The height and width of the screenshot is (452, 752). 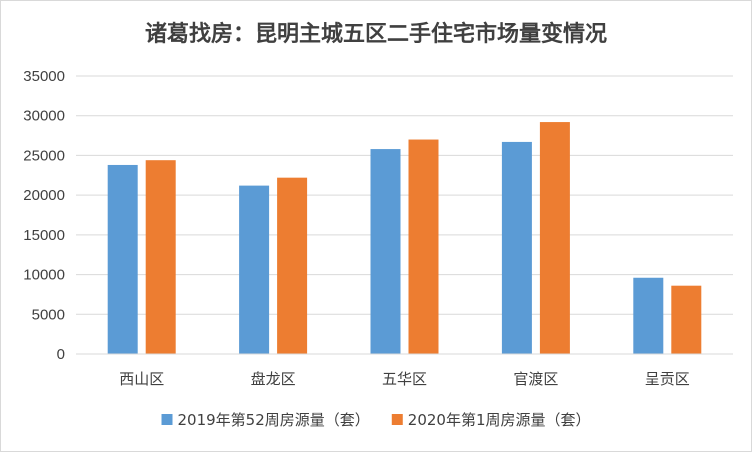 What do you see at coordinates (44, 195) in the screenshot?
I see `y-tick-label: 20000` at bounding box center [44, 195].